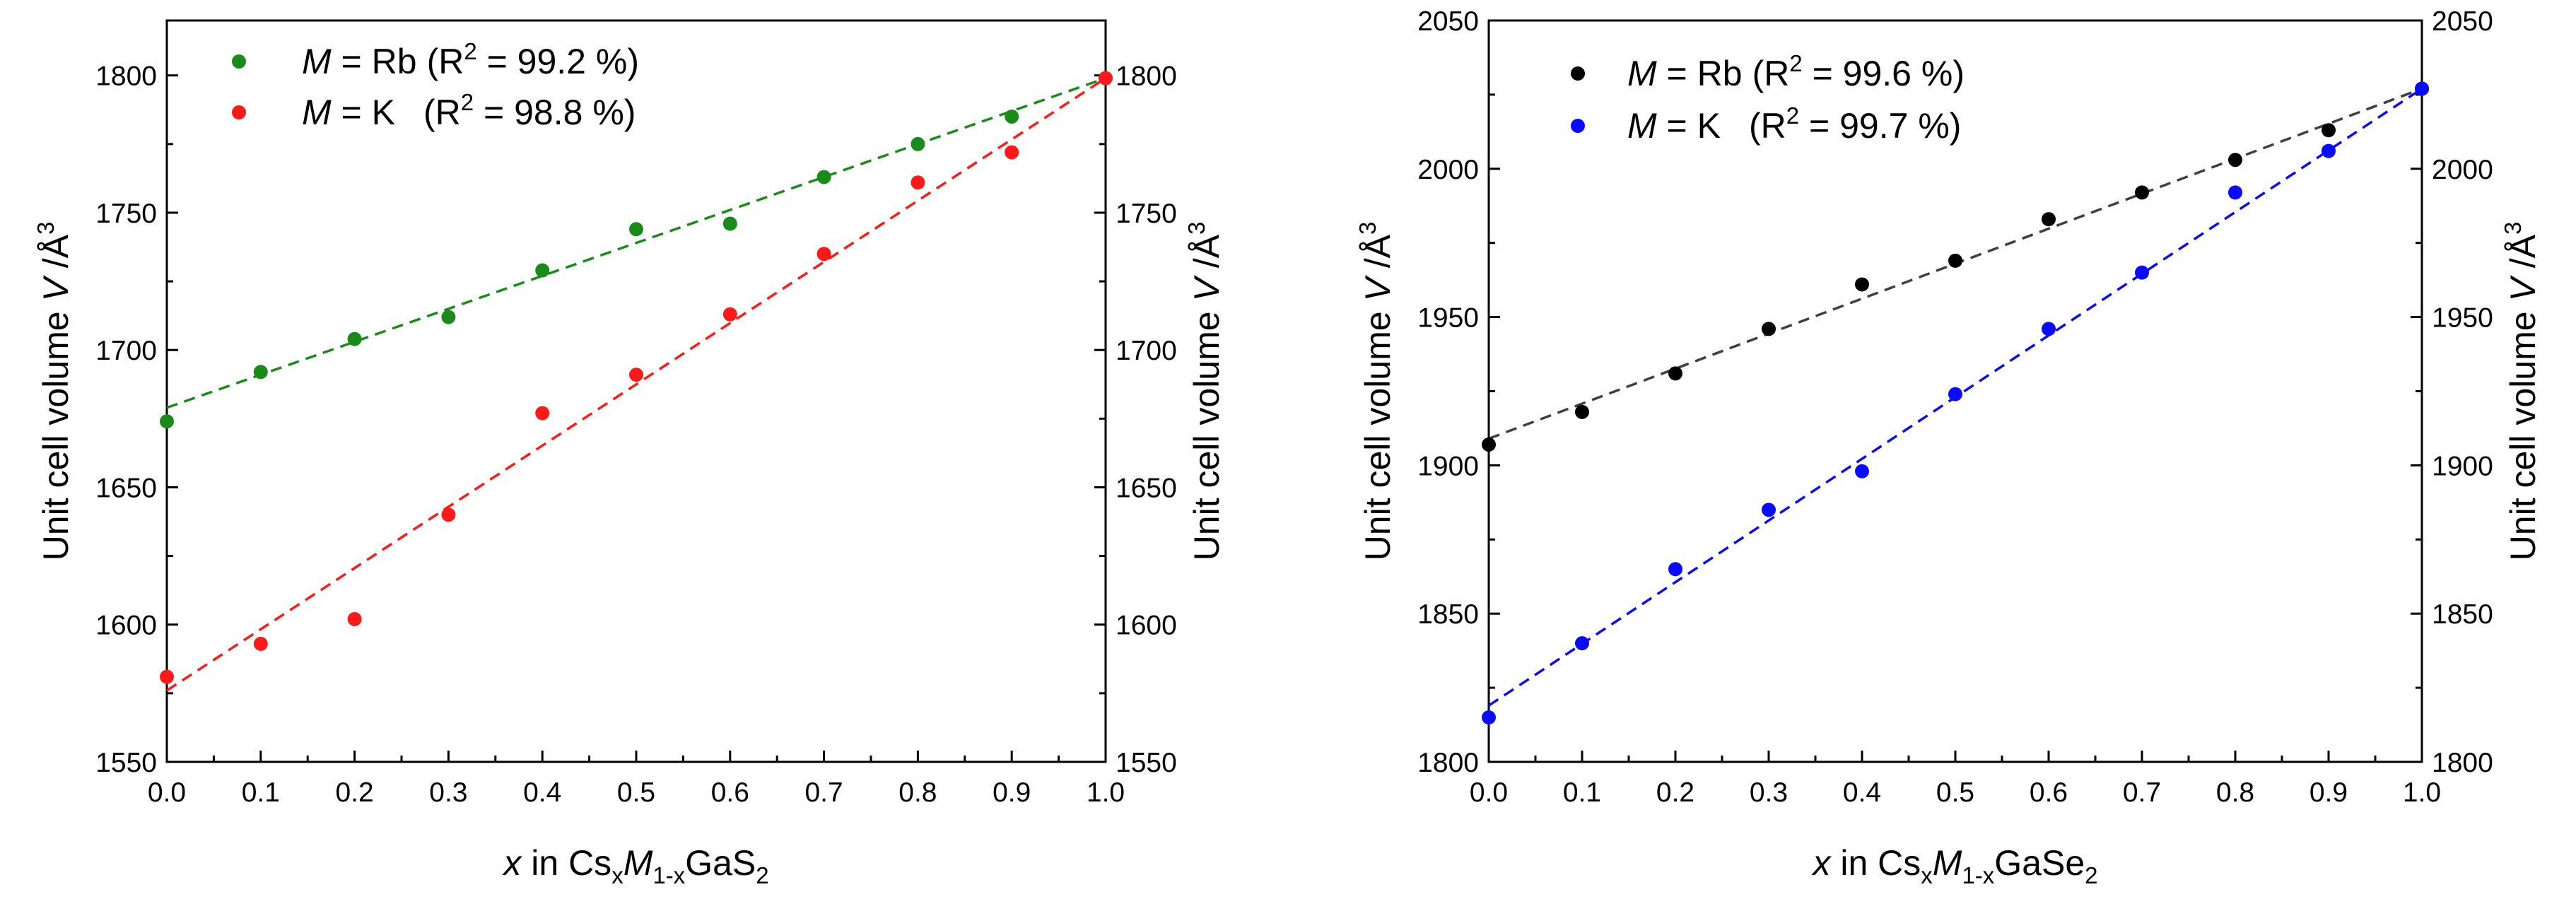 This screenshot has height=899, width=2576. Describe the element at coordinates (1448, 170) in the screenshot. I see `y-tick-label-left: 2000` at that location.